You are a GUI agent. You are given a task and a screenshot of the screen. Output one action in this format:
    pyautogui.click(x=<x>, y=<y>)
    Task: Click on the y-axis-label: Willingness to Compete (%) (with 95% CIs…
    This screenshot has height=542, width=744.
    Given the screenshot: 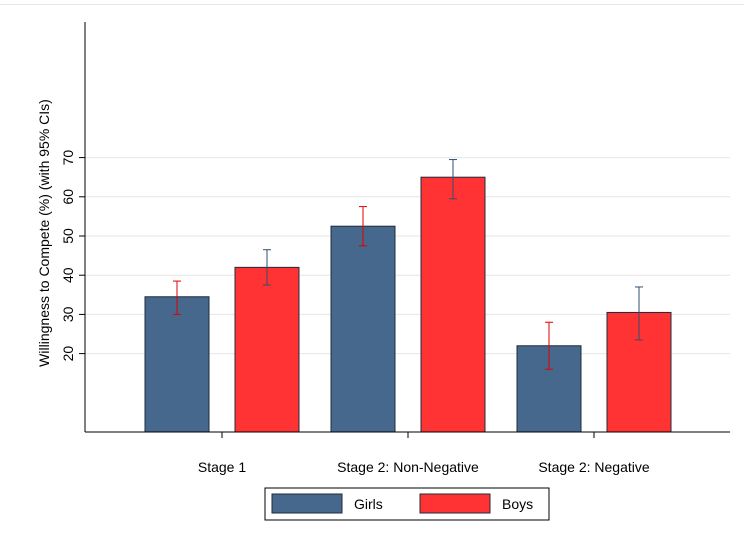 What is the action you would take?
    pyautogui.click(x=44, y=233)
    